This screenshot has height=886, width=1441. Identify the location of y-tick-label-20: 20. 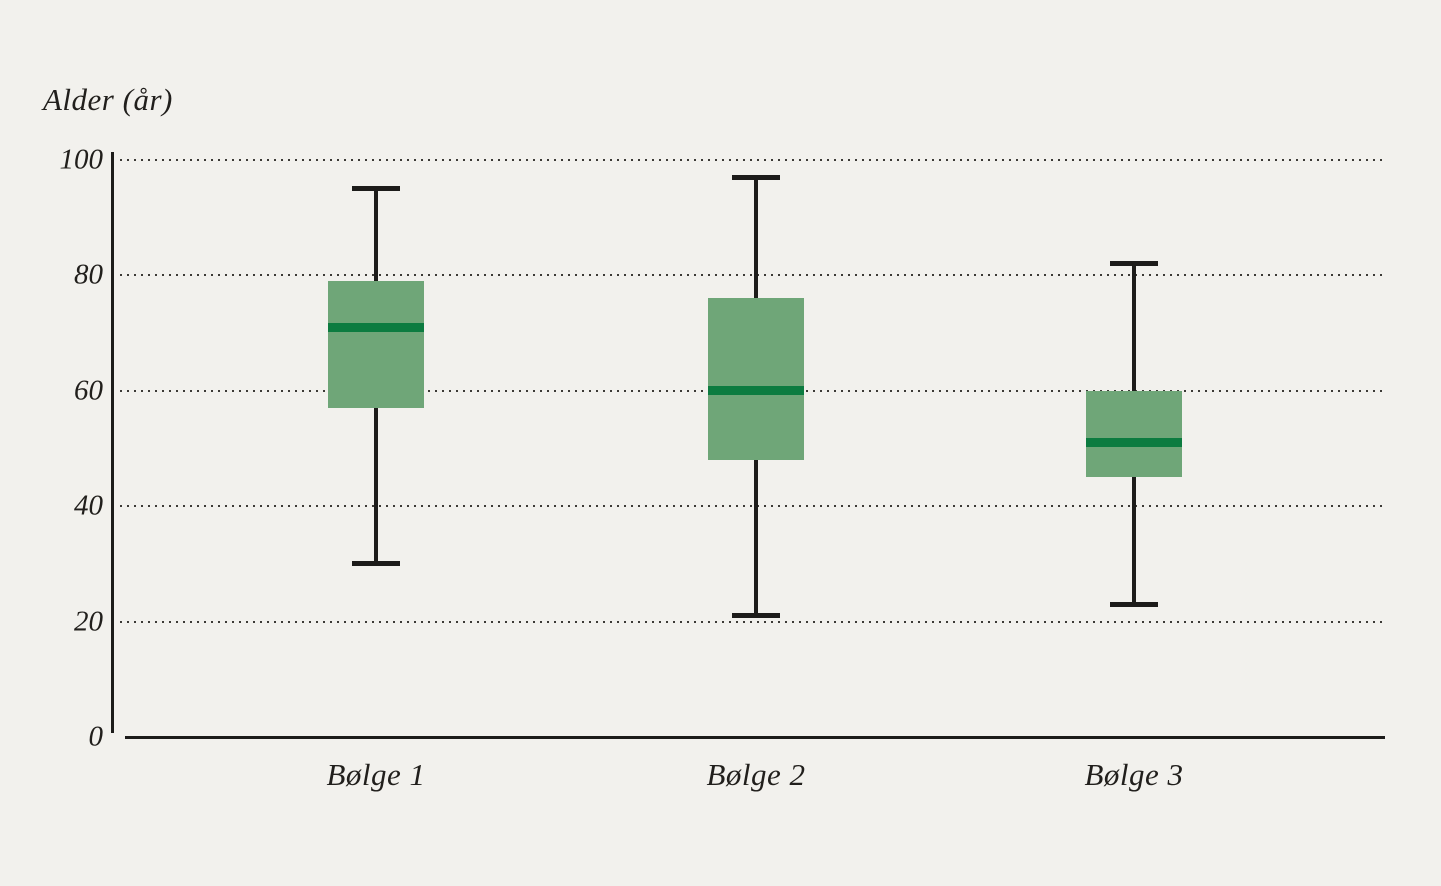
(88, 621).